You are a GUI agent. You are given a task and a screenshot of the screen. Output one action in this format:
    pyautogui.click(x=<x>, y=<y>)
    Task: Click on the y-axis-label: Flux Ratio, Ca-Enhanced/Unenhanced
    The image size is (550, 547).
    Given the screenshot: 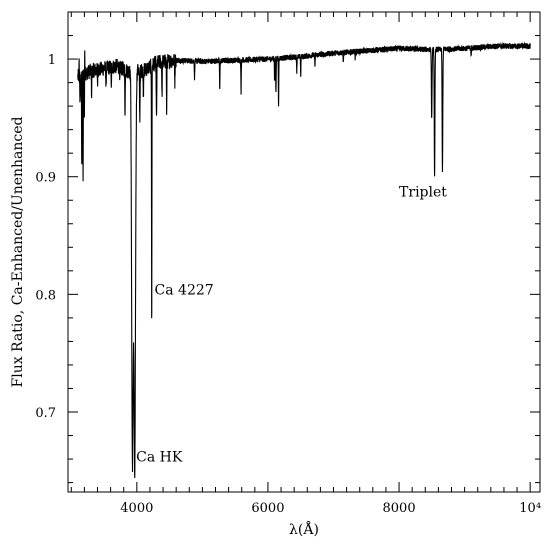 What is the action you would take?
    pyautogui.click(x=18, y=251)
    